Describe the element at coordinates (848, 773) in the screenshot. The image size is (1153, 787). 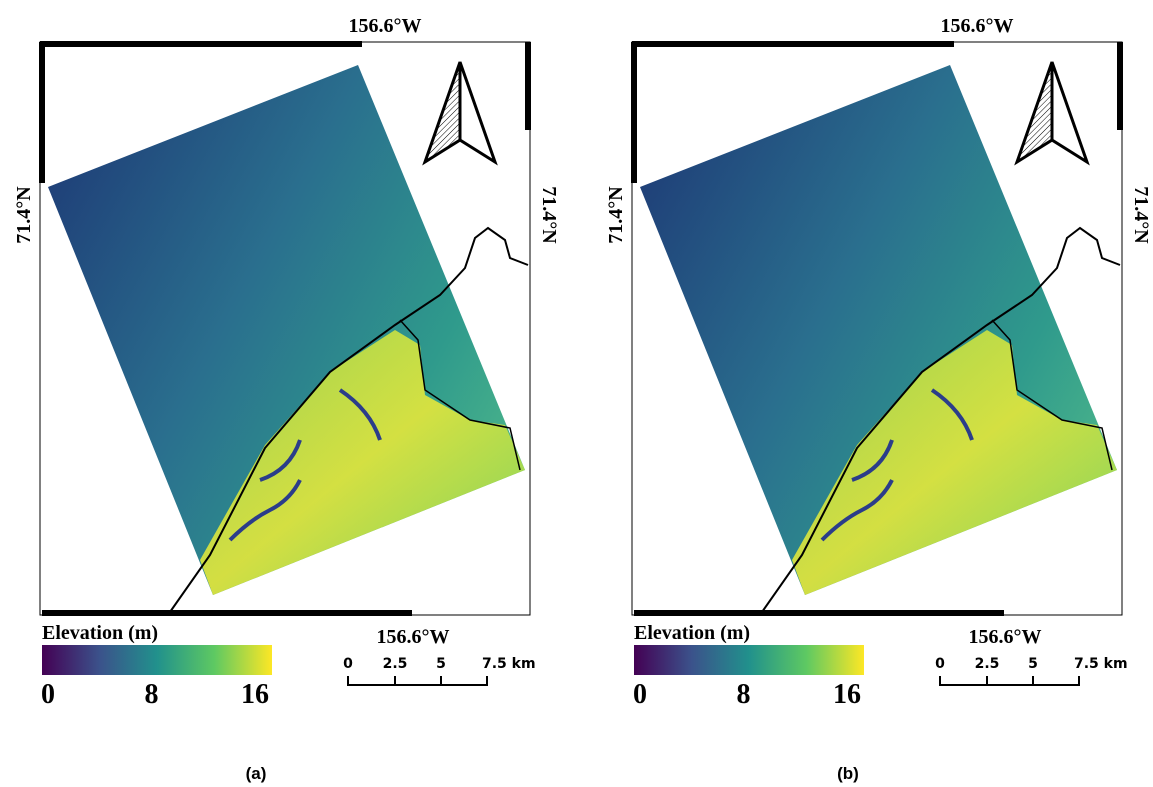
I see `caption: (b)` at that location.